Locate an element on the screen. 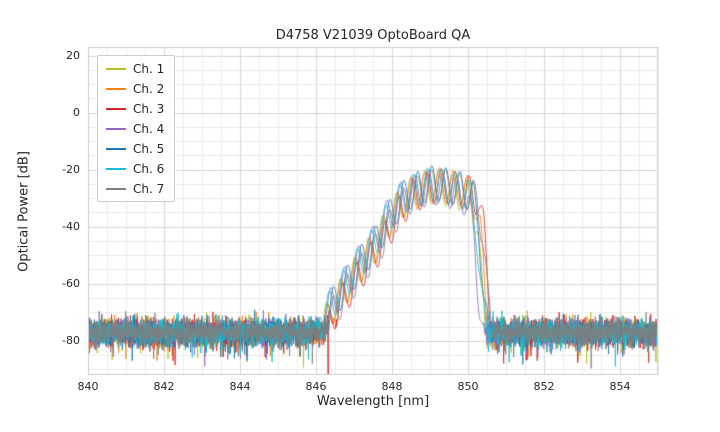 The height and width of the screenshot is (432, 720). y-tick-label: -80 is located at coordinates (71, 340).